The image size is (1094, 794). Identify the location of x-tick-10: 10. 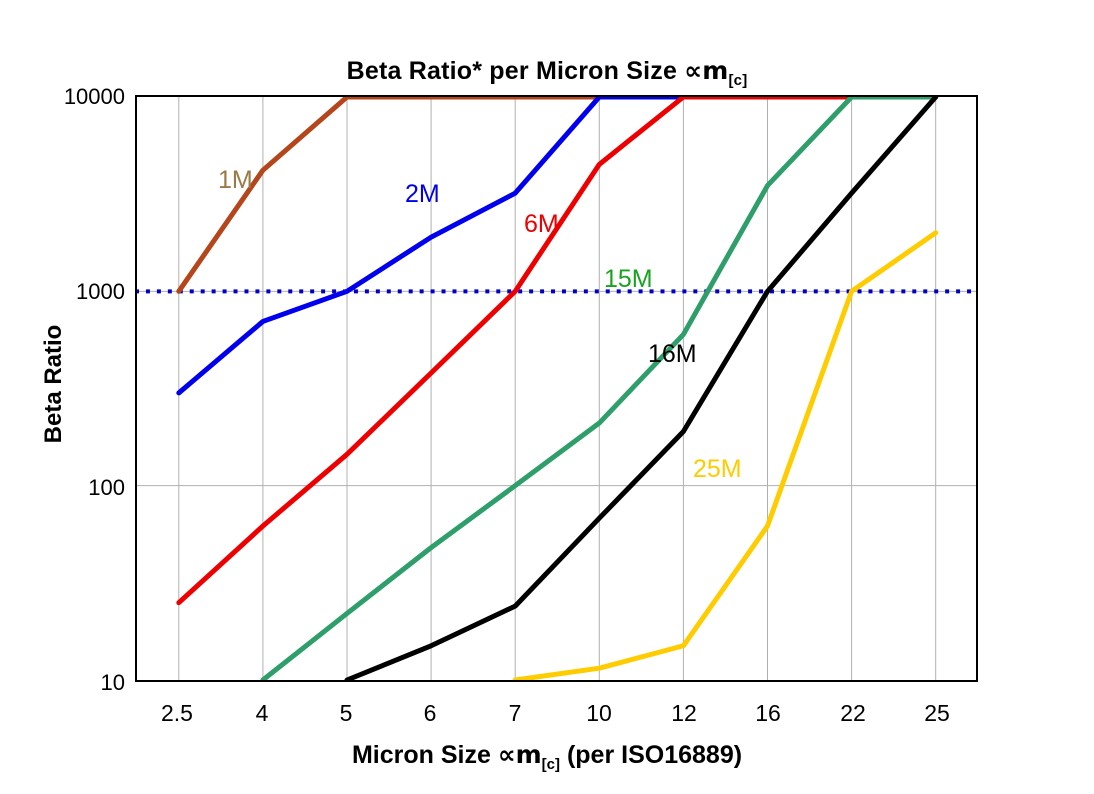
(599, 713).